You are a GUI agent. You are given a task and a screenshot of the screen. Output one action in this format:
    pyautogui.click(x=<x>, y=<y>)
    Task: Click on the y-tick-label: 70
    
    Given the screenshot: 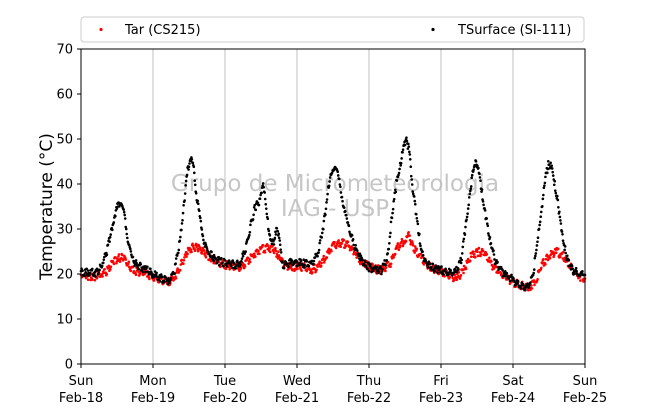 What is the action you would take?
    pyautogui.click(x=64, y=50)
    